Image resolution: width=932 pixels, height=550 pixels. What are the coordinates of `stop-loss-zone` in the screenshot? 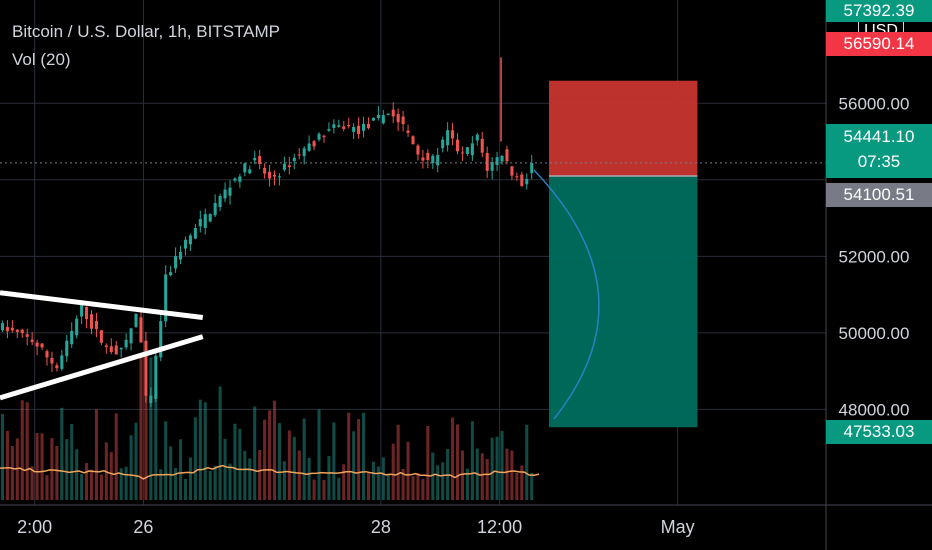 It's located at (623, 128).